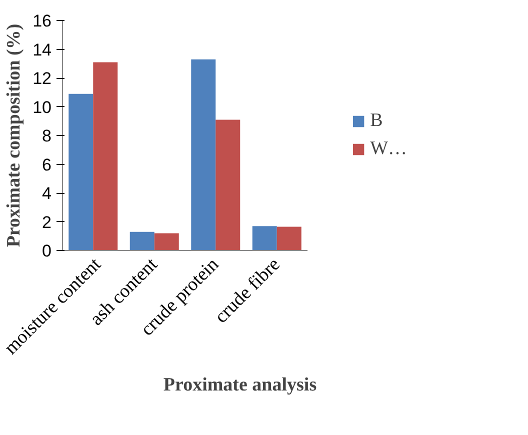 This screenshot has width=528, height=435. What do you see at coordinates (42, 78) in the screenshot?
I see `y-tick-label: 12` at bounding box center [42, 78].